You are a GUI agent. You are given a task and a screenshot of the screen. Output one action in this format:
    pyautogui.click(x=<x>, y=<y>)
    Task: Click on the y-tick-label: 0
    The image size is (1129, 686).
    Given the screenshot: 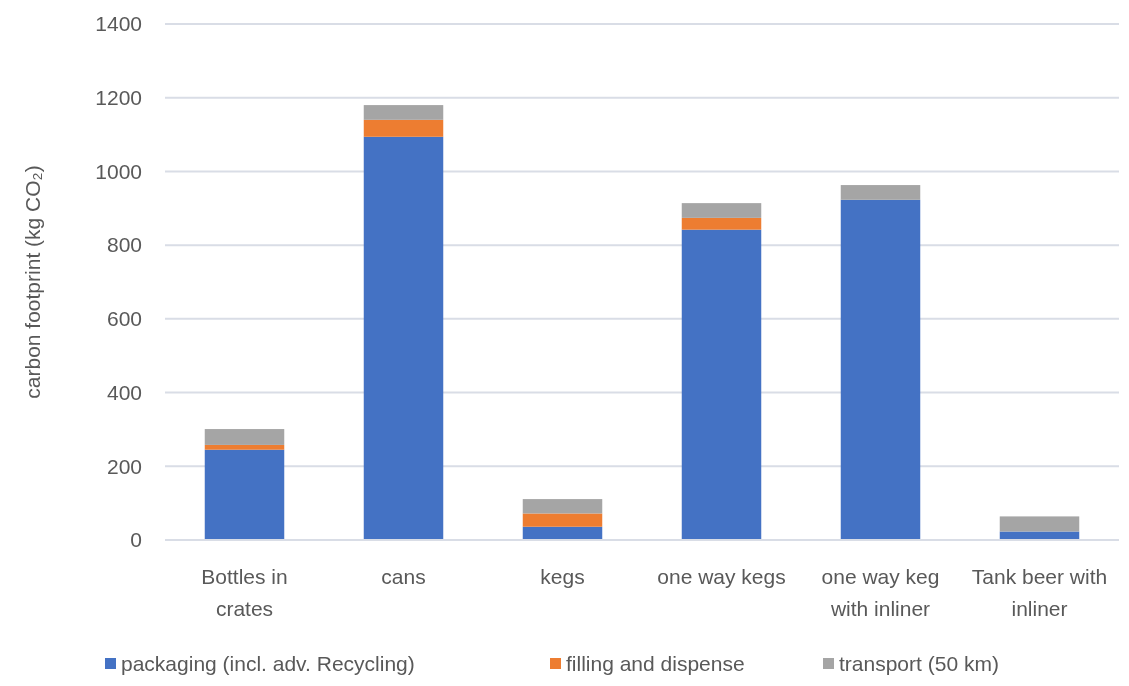 What is the action you would take?
    pyautogui.click(x=136, y=540)
    